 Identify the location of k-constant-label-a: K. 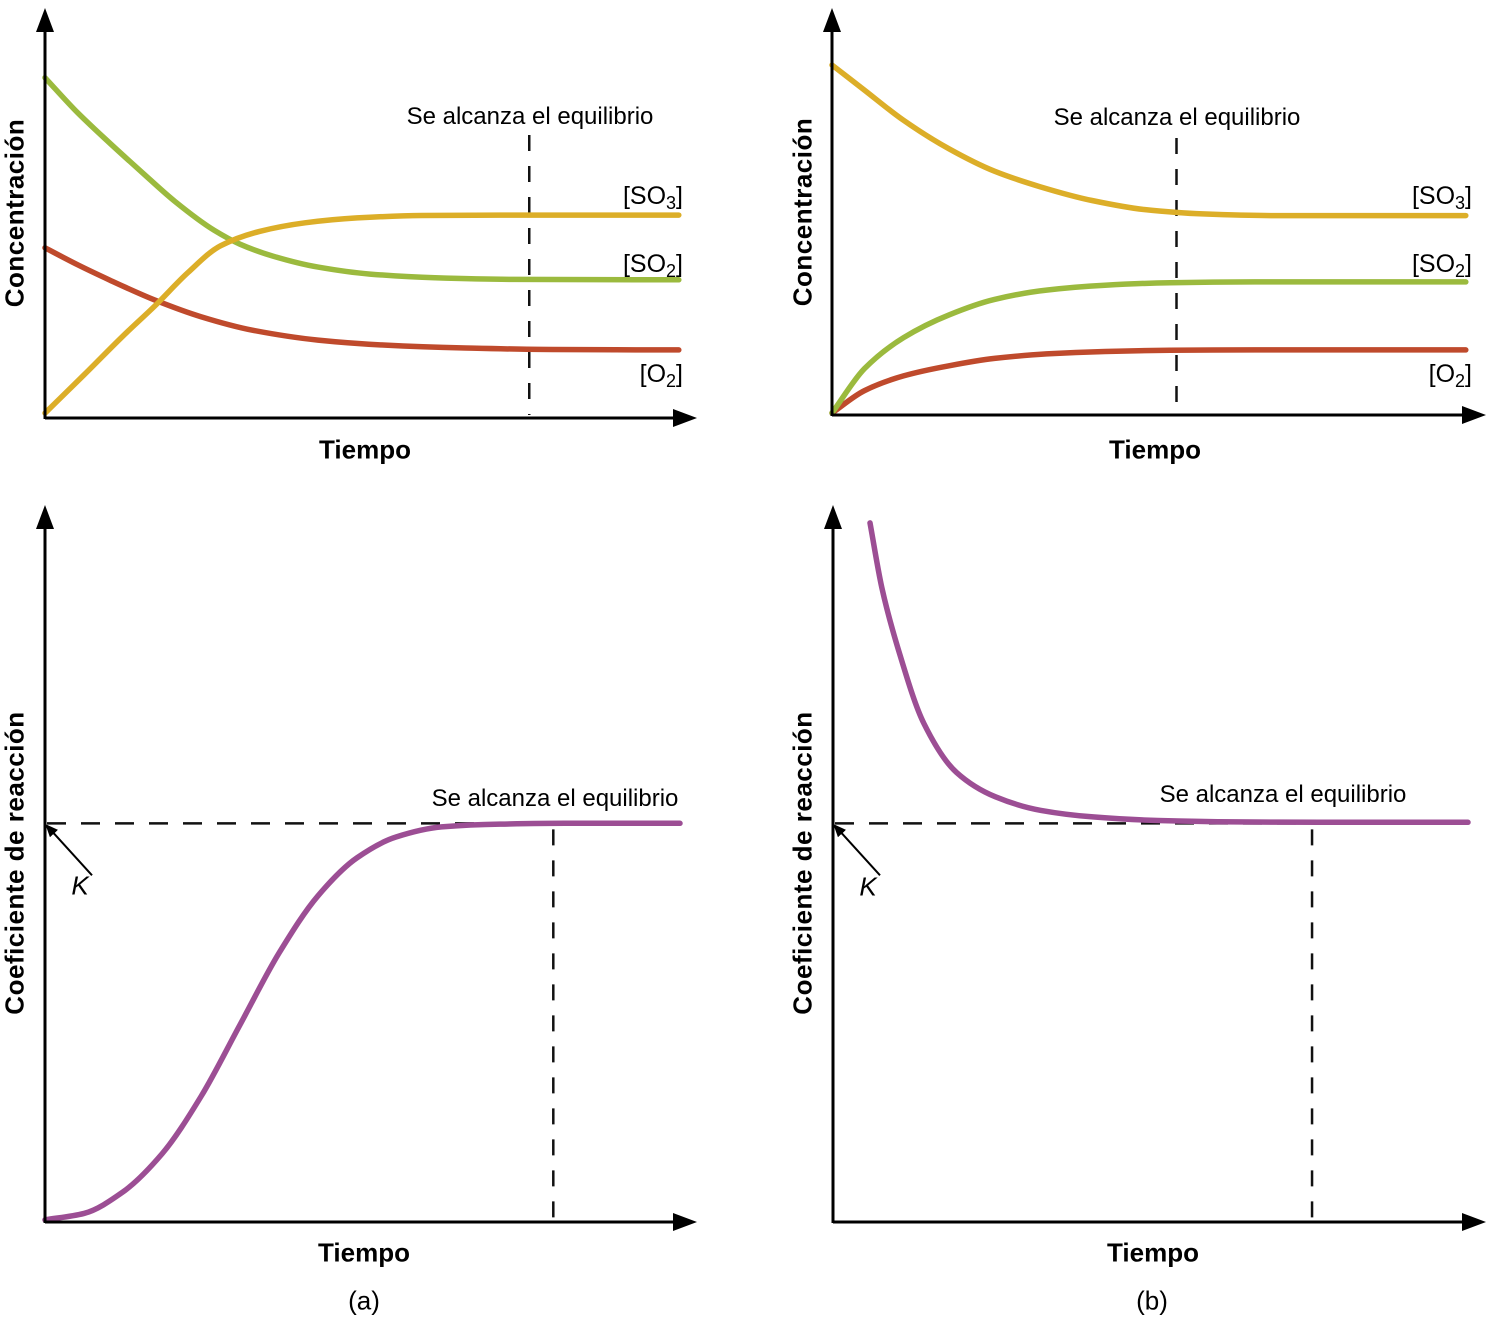
(80, 885).